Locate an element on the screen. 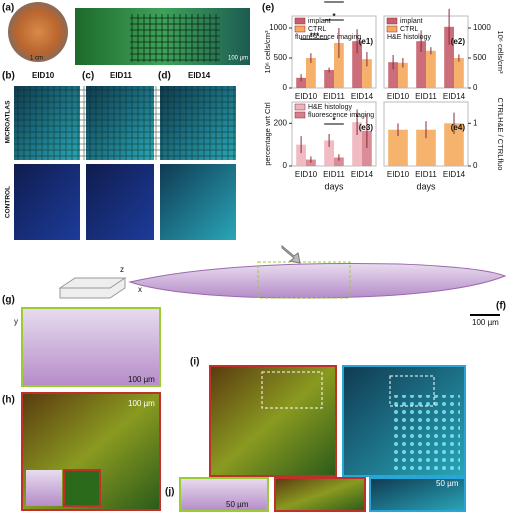  axis-letter: x is located at coordinates (140, 289).